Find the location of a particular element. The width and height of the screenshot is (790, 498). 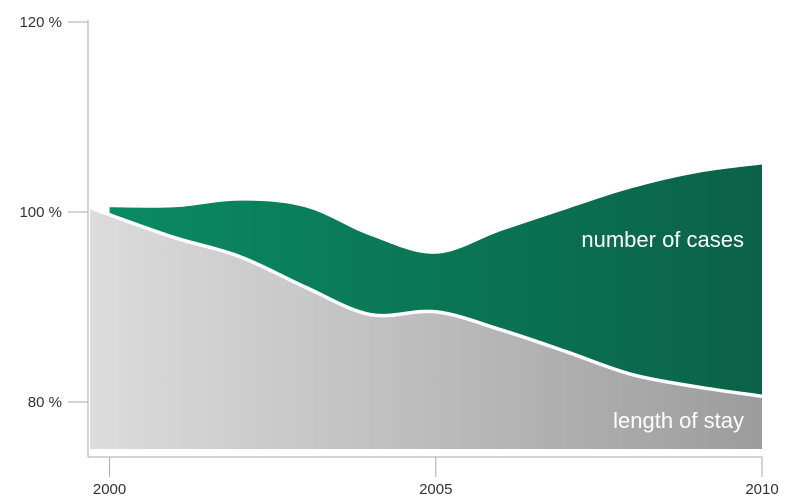

x-tick-label: 2010 is located at coordinates (761, 489).